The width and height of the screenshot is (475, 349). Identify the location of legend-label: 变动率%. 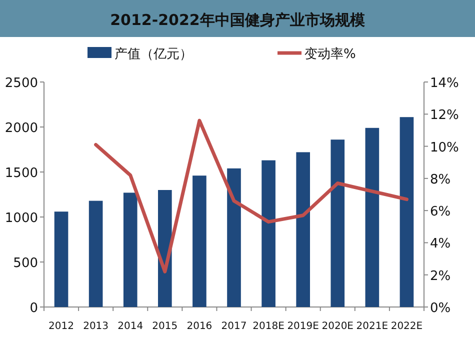
(330, 54).